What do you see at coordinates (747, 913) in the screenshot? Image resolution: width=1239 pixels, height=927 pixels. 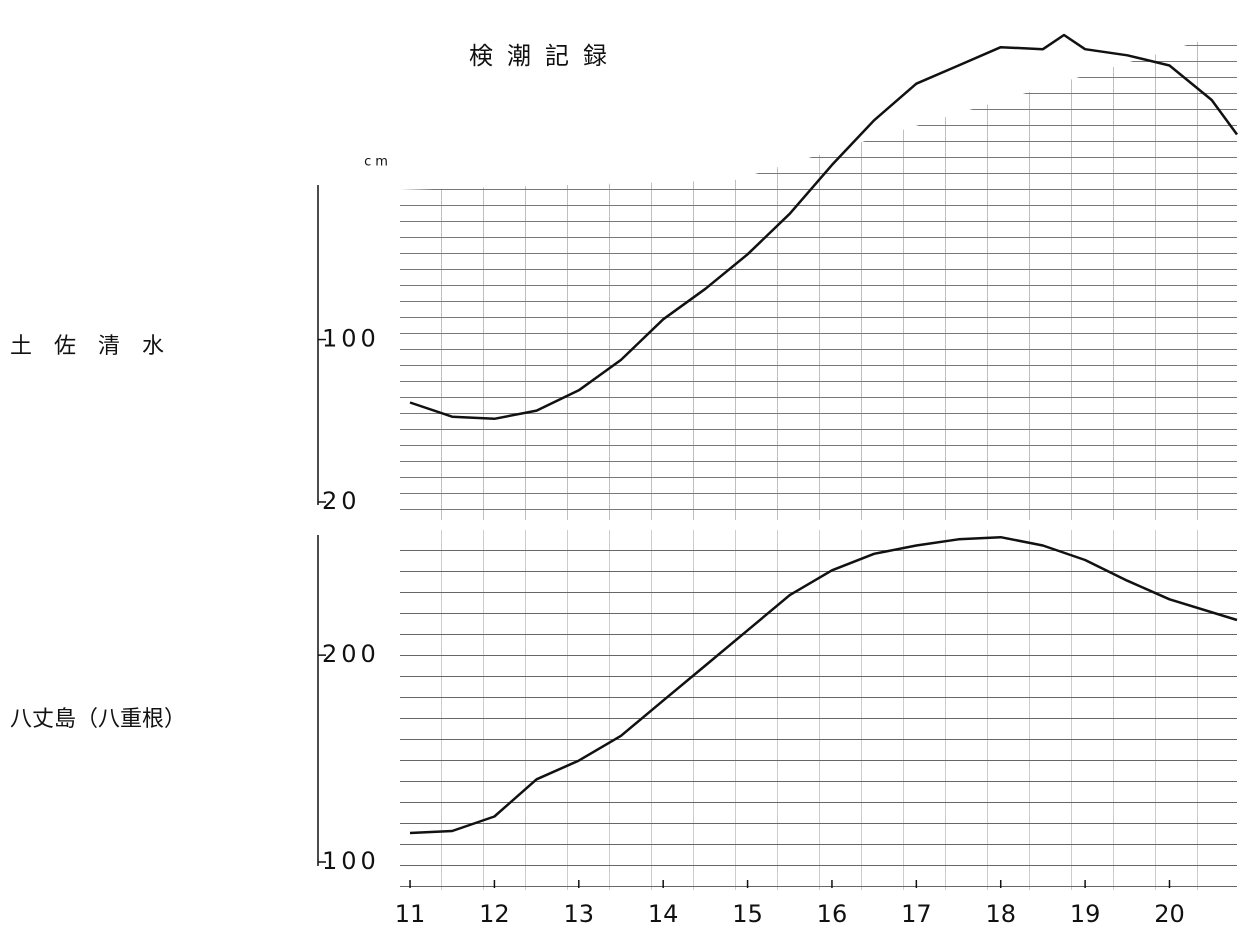 I see `x-tick-label: 15` at bounding box center [747, 913].